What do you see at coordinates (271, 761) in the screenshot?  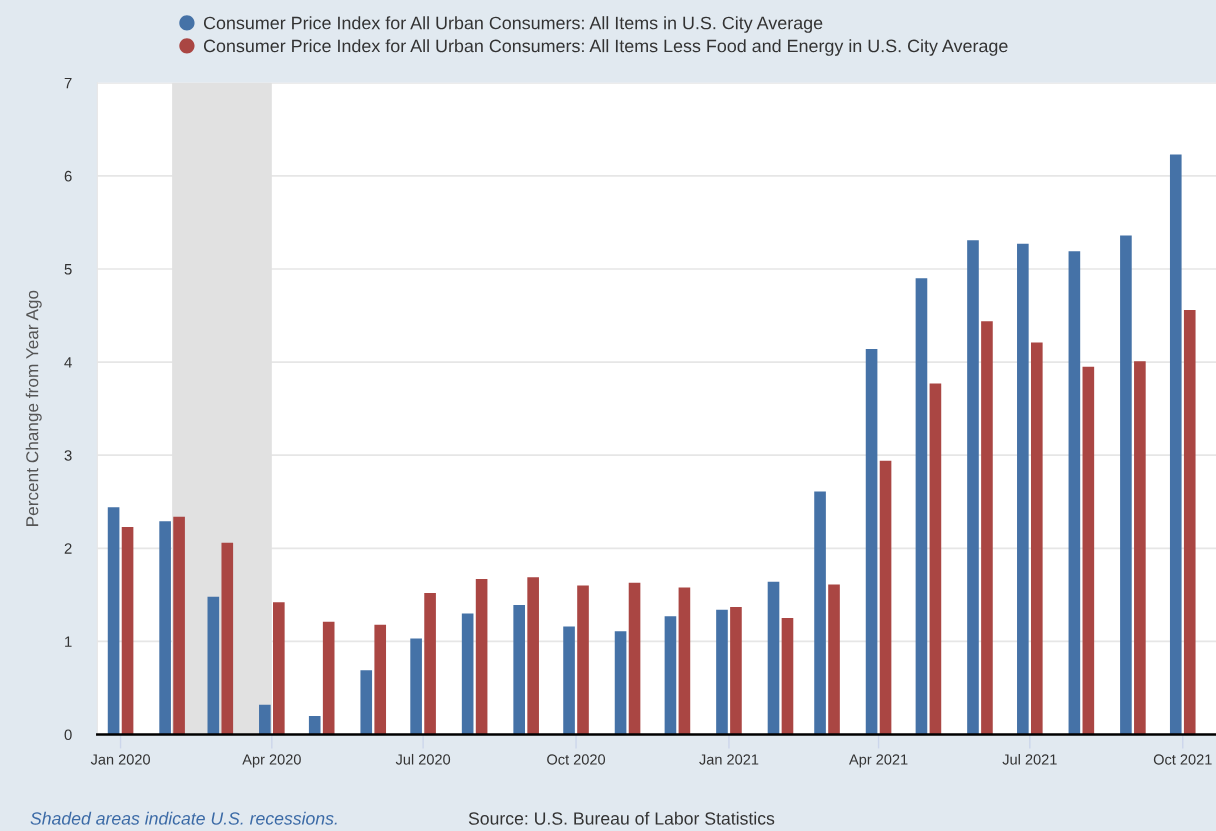 I see `x-tick-label: Apr 2020` at bounding box center [271, 761].